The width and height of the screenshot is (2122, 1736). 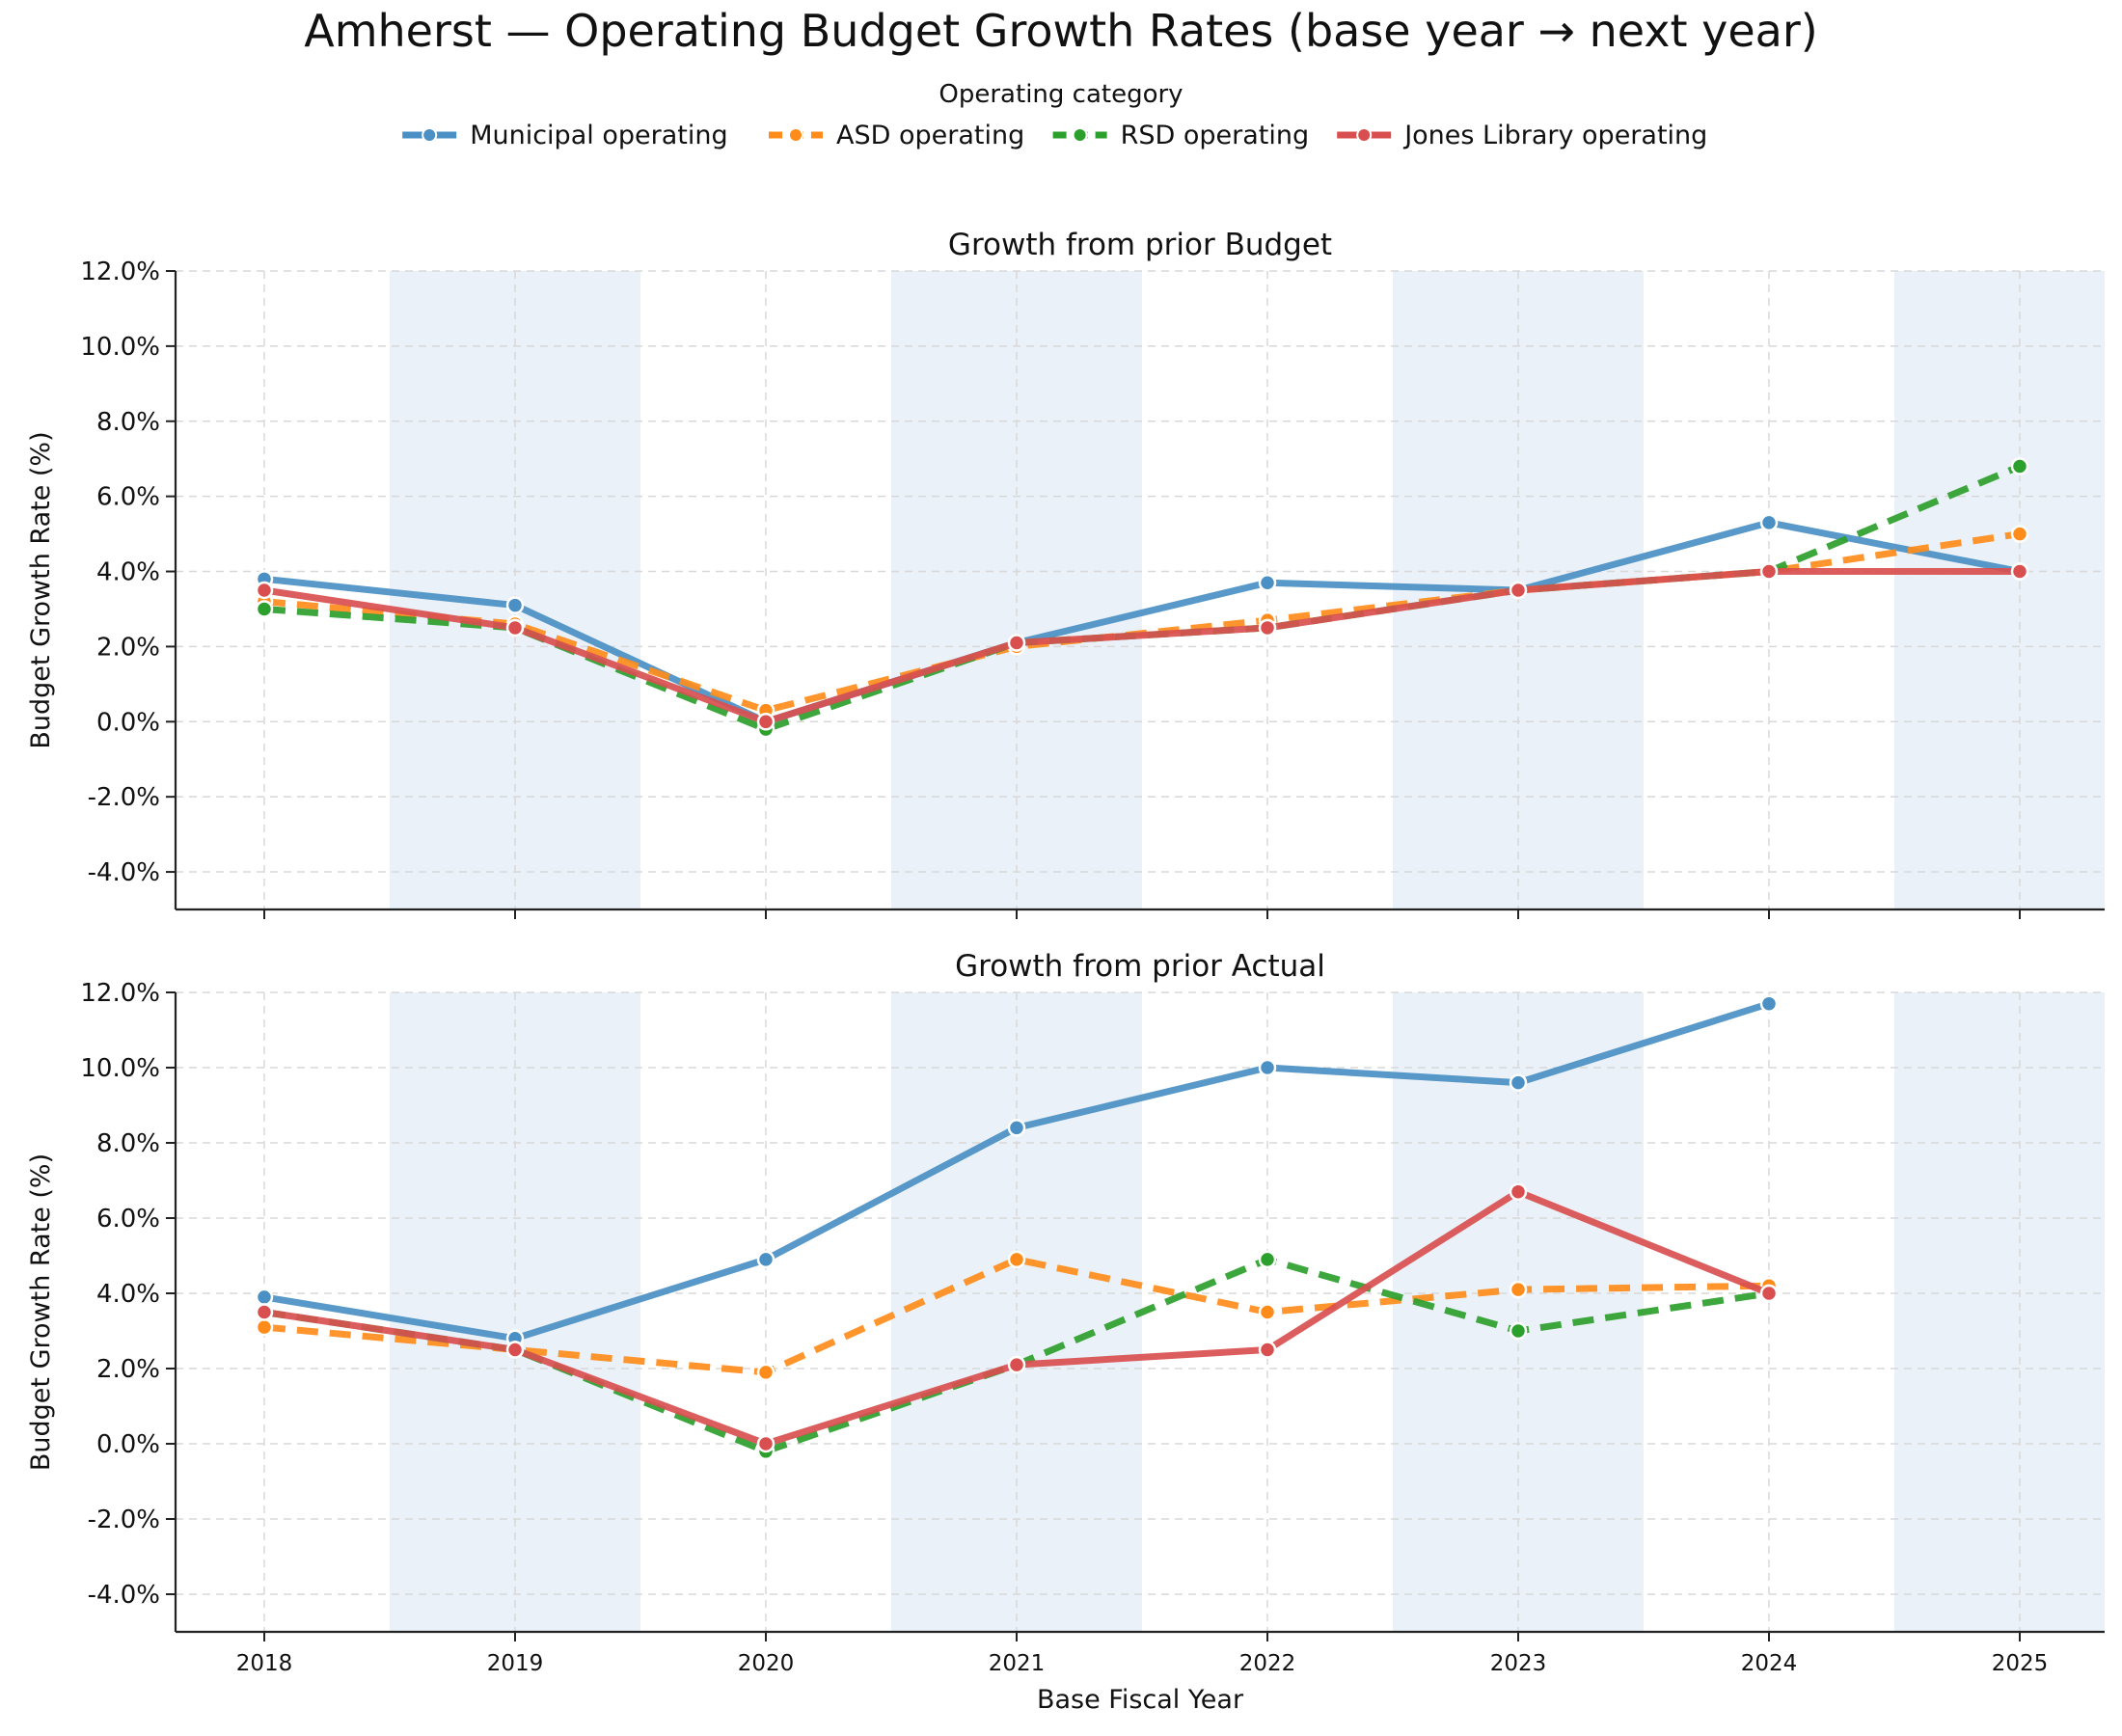 I want to click on legend-label: Jones Library operating, so click(x=1555, y=135).